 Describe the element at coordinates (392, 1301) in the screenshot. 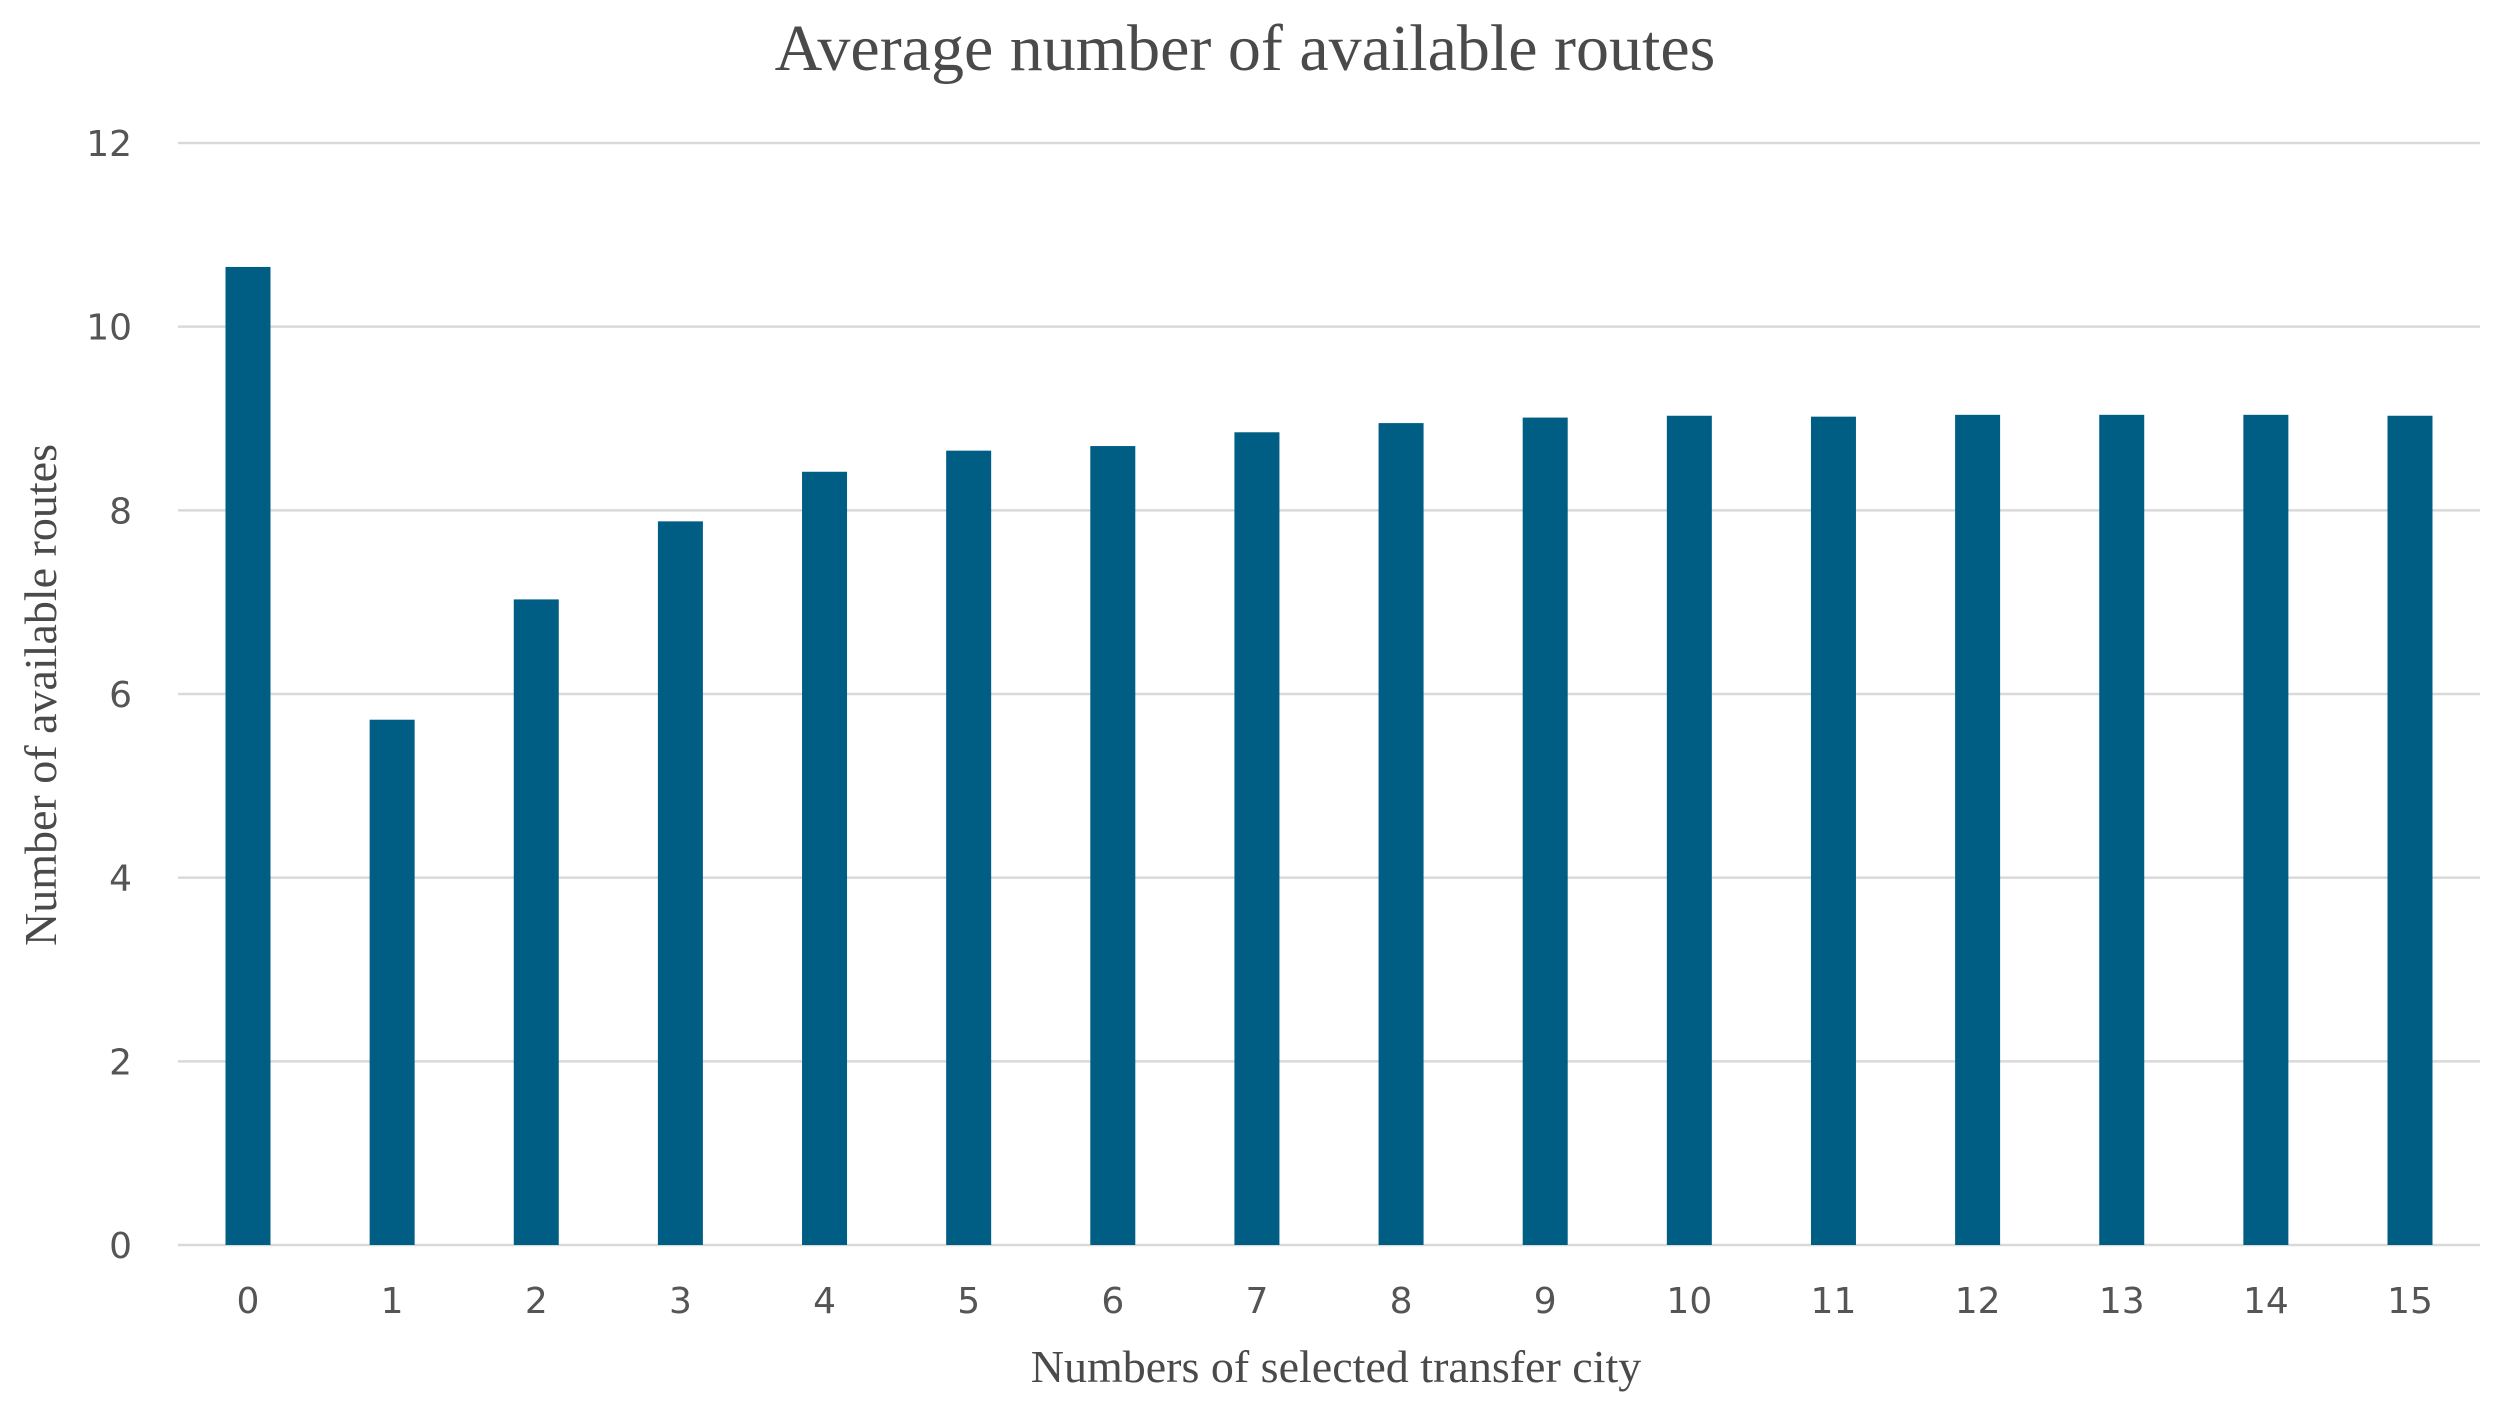

I see `x-tick-label: 1` at that location.